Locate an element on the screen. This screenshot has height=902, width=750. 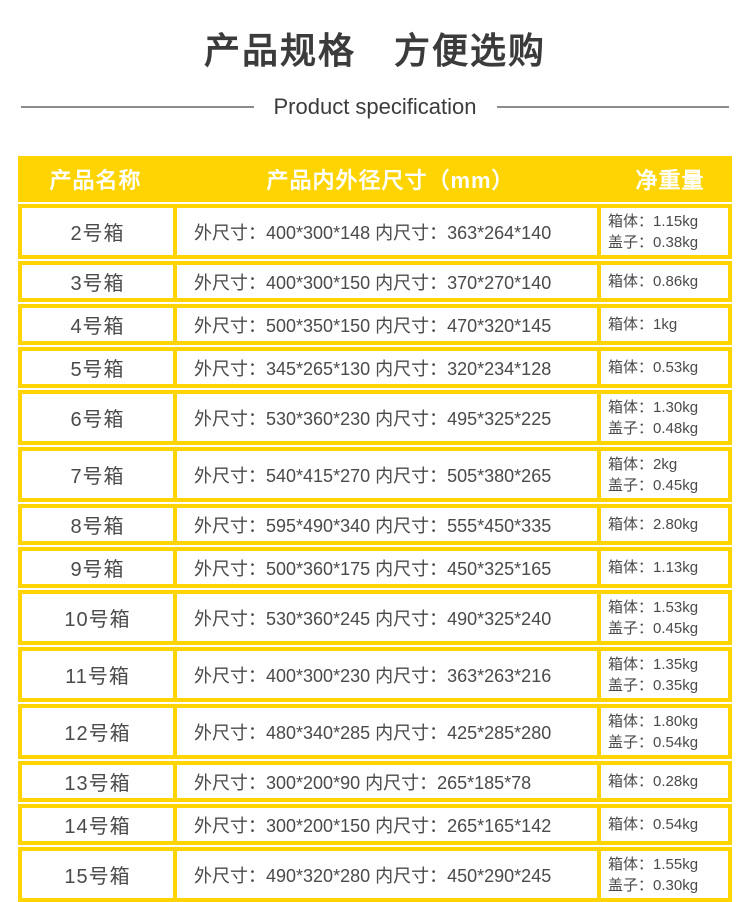
weight-line: 箱体：0.54kg is located at coordinates (653, 824).